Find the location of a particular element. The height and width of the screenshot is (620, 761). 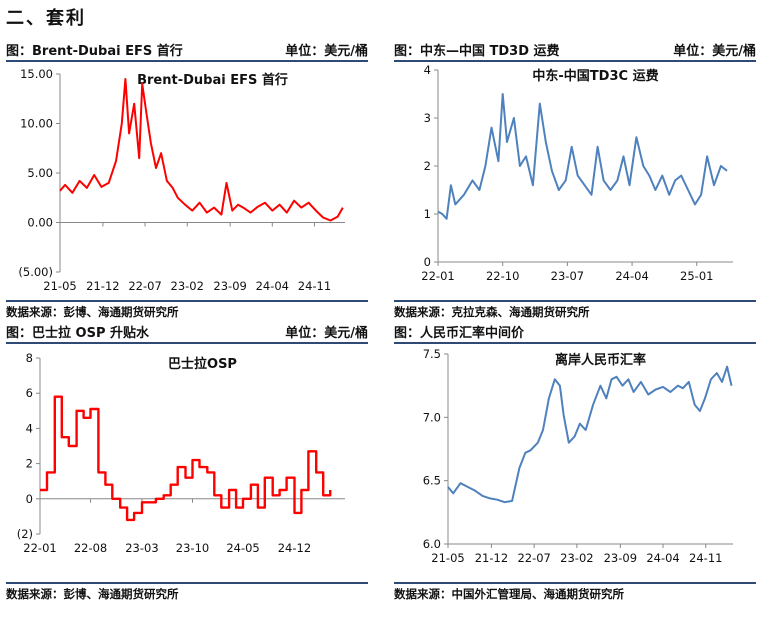

y-tick-label: 15.00 is located at coordinates (36, 74).